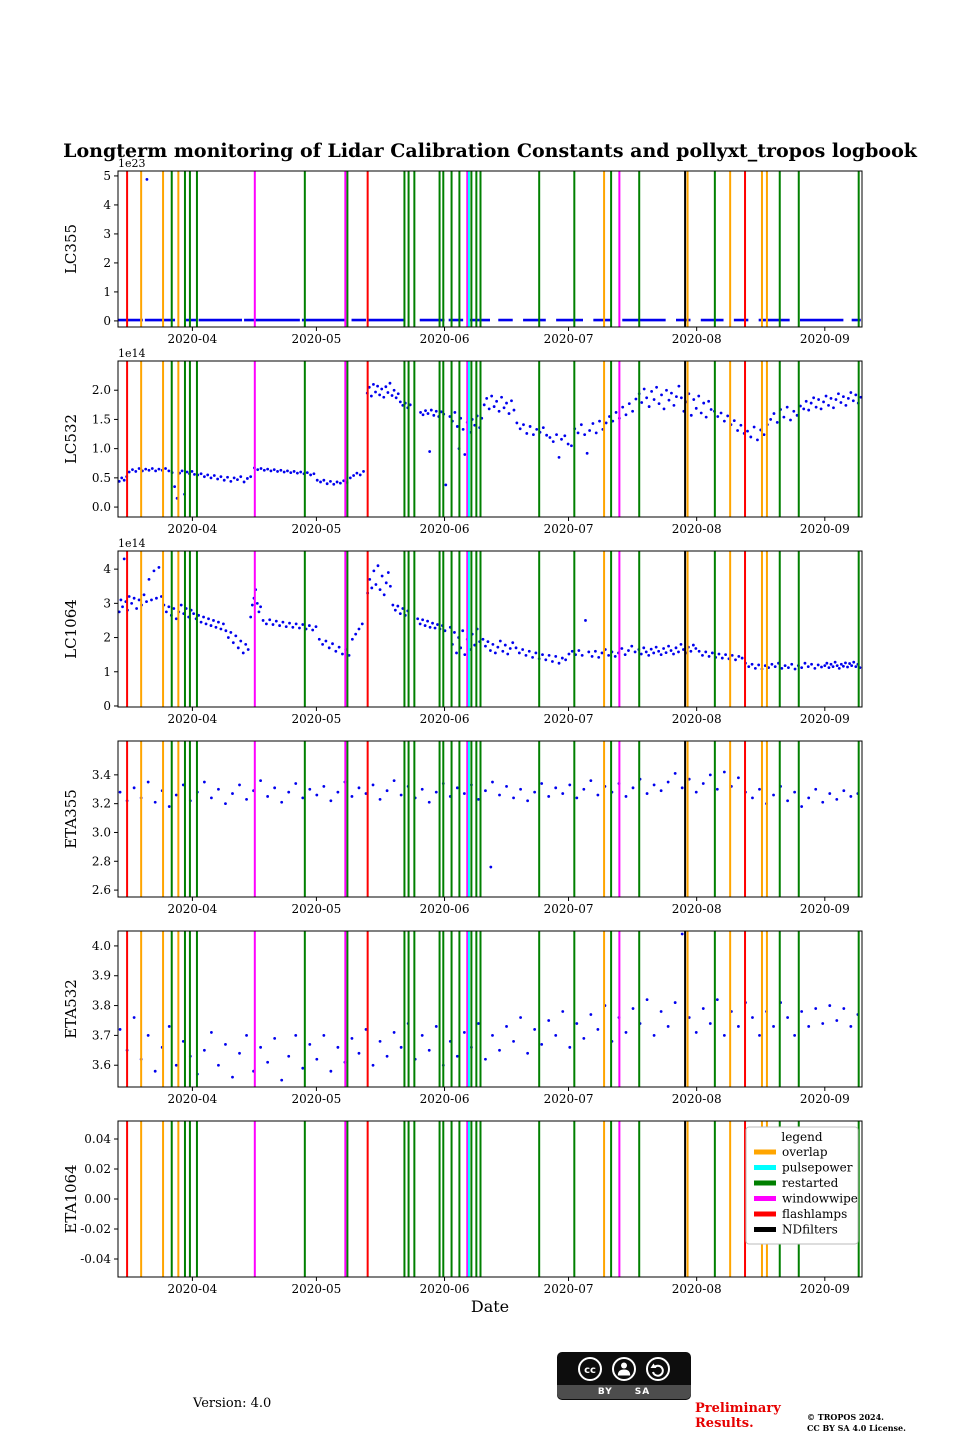 Image resolution: width=960 pixels, height=1440 pixels. What do you see at coordinates (801, 1137) in the screenshot?
I see `legend-title: legend` at bounding box center [801, 1137].